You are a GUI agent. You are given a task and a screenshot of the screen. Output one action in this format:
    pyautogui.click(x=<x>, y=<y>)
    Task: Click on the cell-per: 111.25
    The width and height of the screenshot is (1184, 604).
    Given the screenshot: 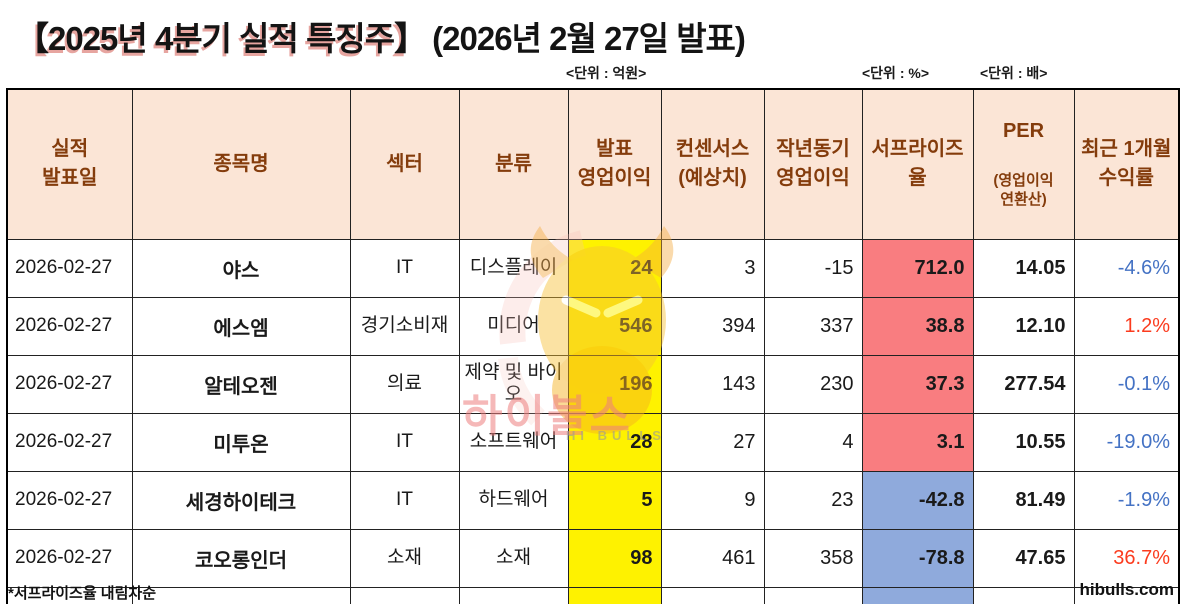 What is the action you would take?
    pyautogui.click(x=1023, y=595)
    